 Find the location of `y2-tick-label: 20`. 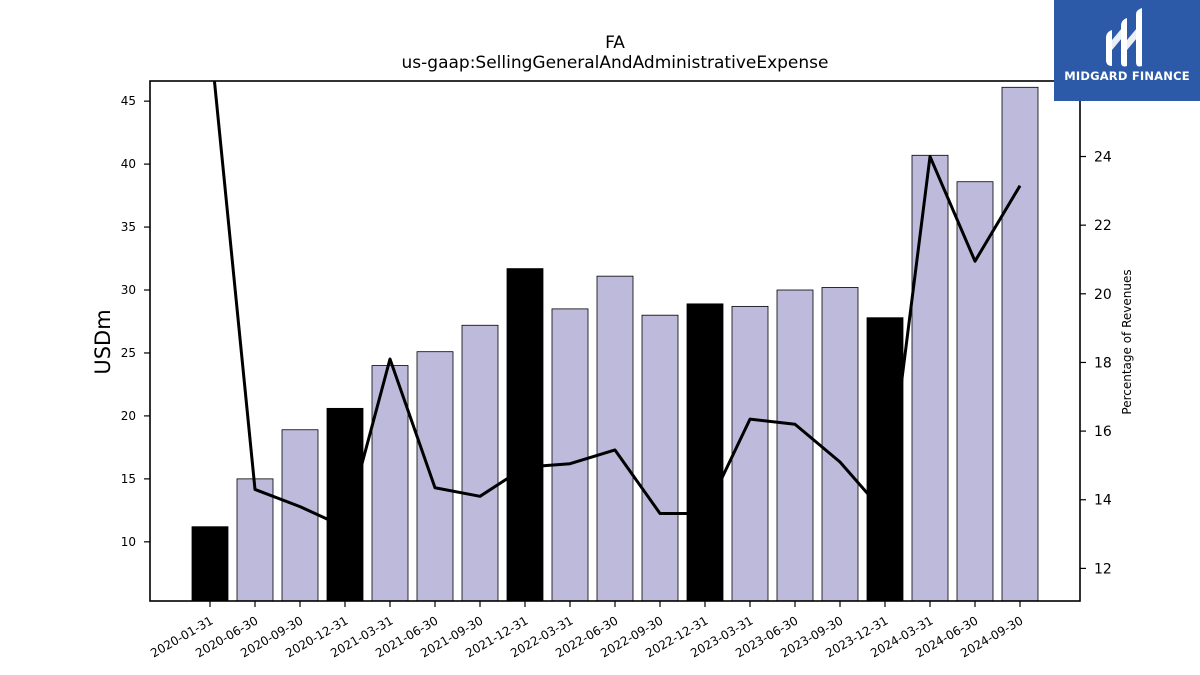

y2-tick-label: 20 is located at coordinates (1103, 295).